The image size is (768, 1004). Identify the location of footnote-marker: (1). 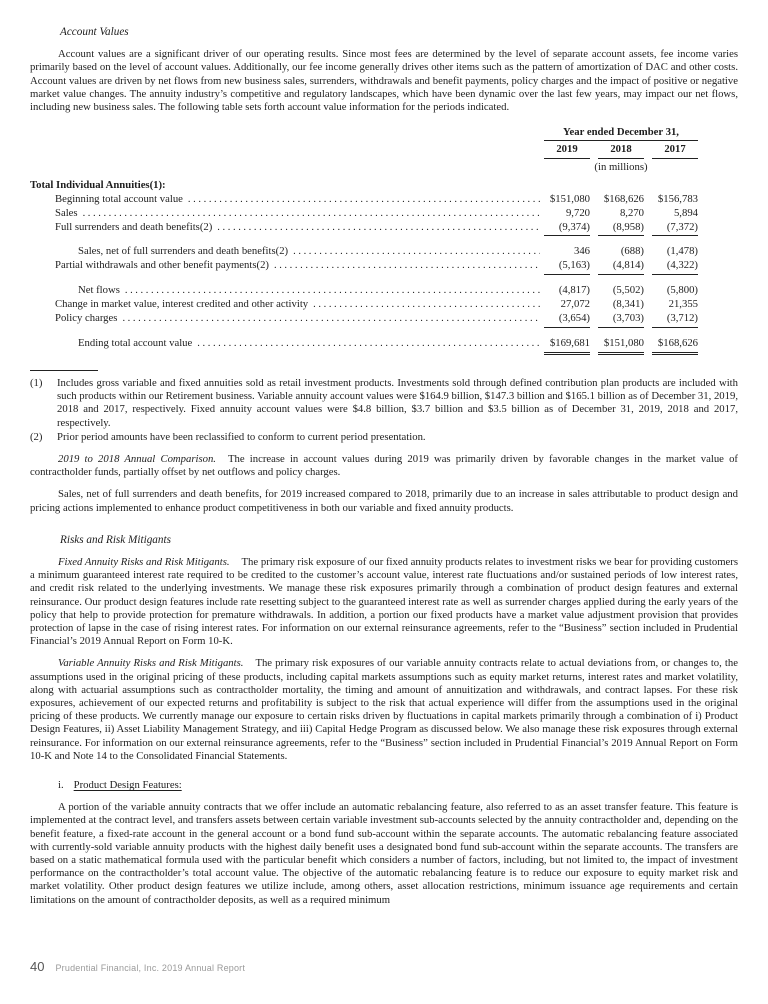
(36, 382).